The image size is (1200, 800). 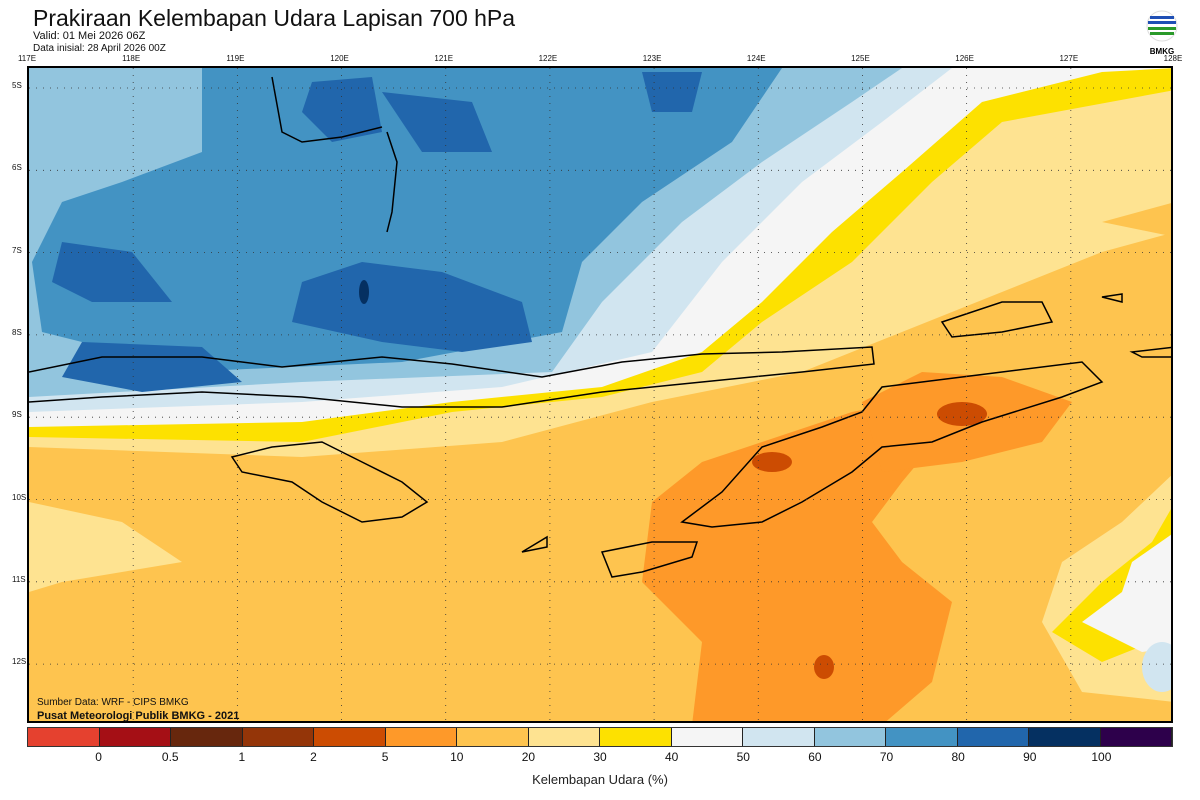 I want to click on colorbar-tick-label: 80, so click(x=958, y=757).